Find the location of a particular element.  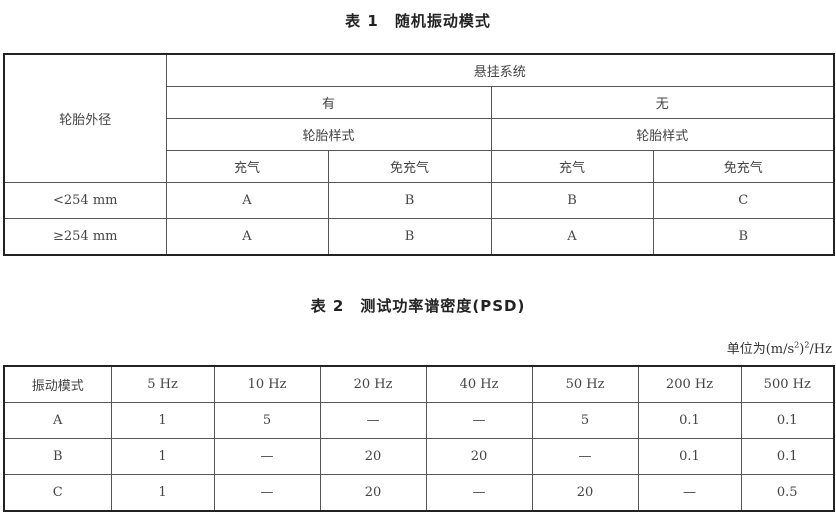

table-row: ≥254 mm A B A B is located at coordinates (419, 237).